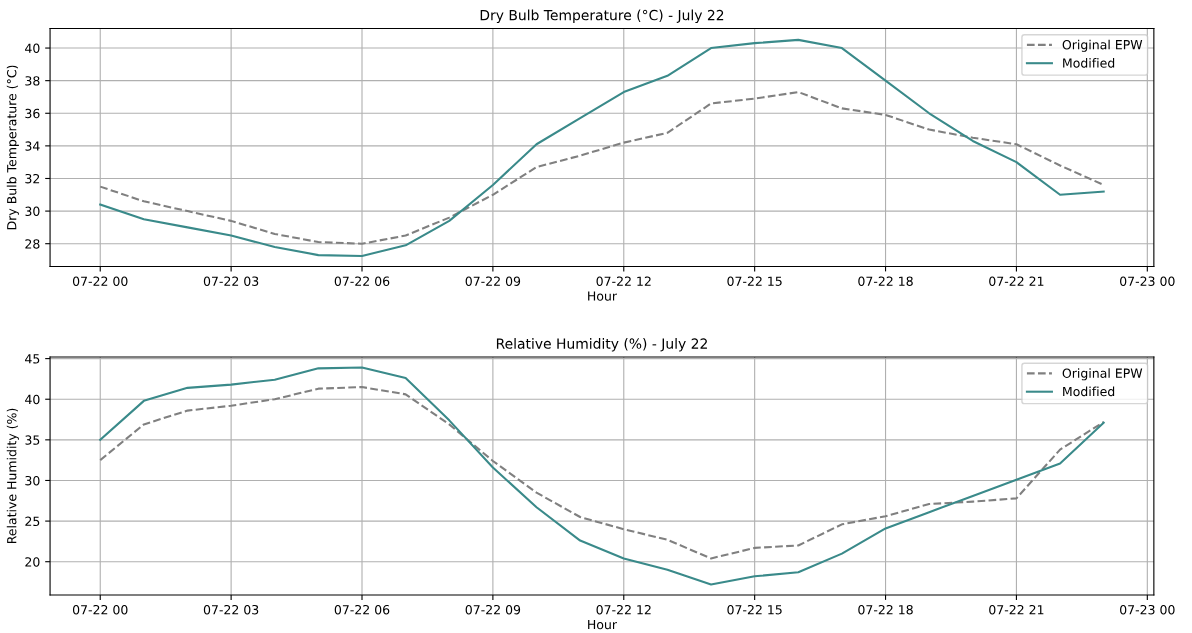 This screenshot has width=1192, height=633. I want to click on y-tick-label: 36, so click(32, 113).